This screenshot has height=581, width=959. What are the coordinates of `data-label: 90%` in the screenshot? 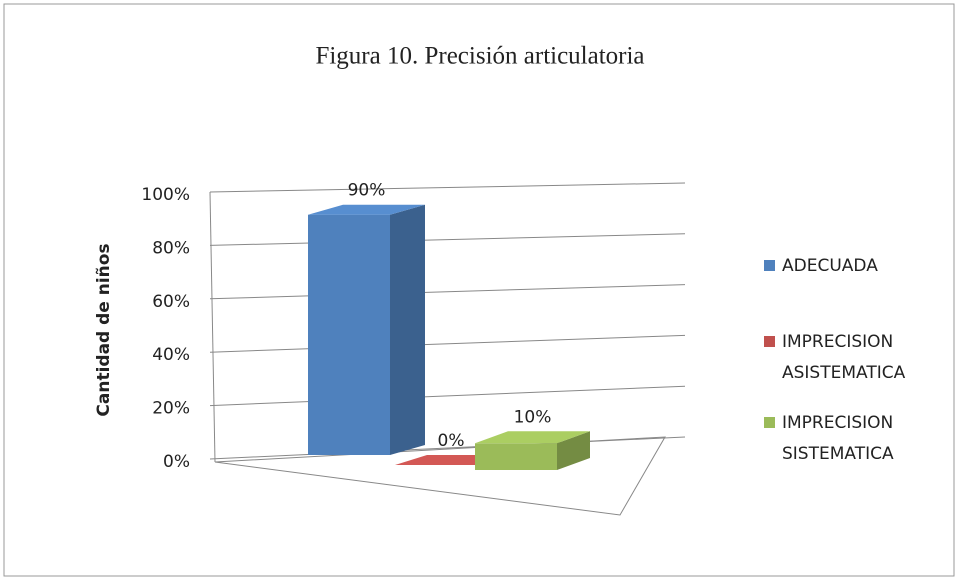 It's located at (367, 191).